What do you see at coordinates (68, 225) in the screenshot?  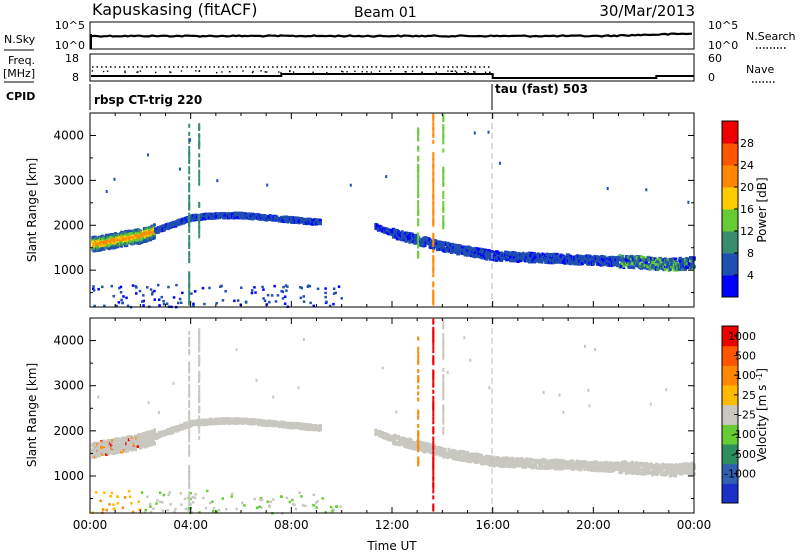 I see `y-tick-label: 2000` at bounding box center [68, 225].